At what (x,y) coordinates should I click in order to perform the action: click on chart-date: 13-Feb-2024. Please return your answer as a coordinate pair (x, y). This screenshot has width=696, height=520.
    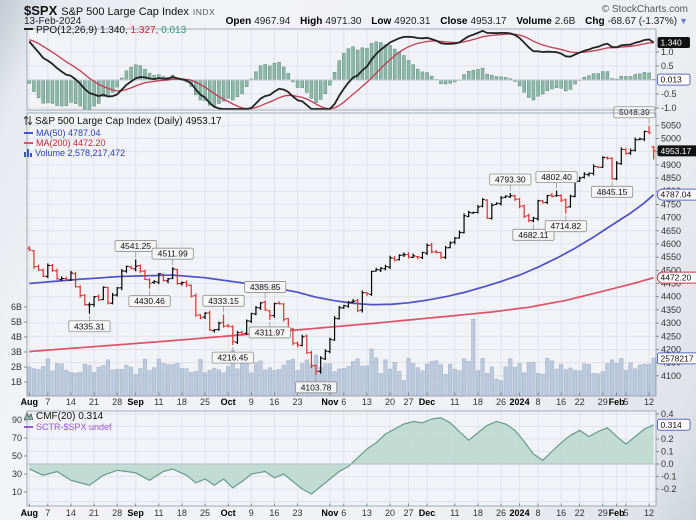
    Looking at the image, I should click on (53, 21).